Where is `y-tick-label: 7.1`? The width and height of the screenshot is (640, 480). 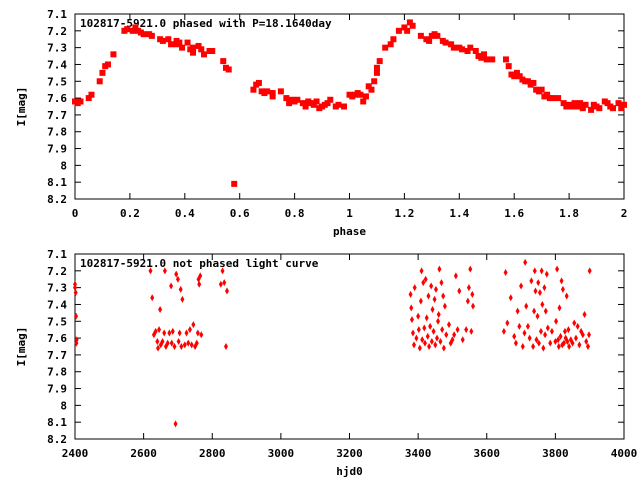 y-tick-label: 7.1 is located at coordinates (57, 254).